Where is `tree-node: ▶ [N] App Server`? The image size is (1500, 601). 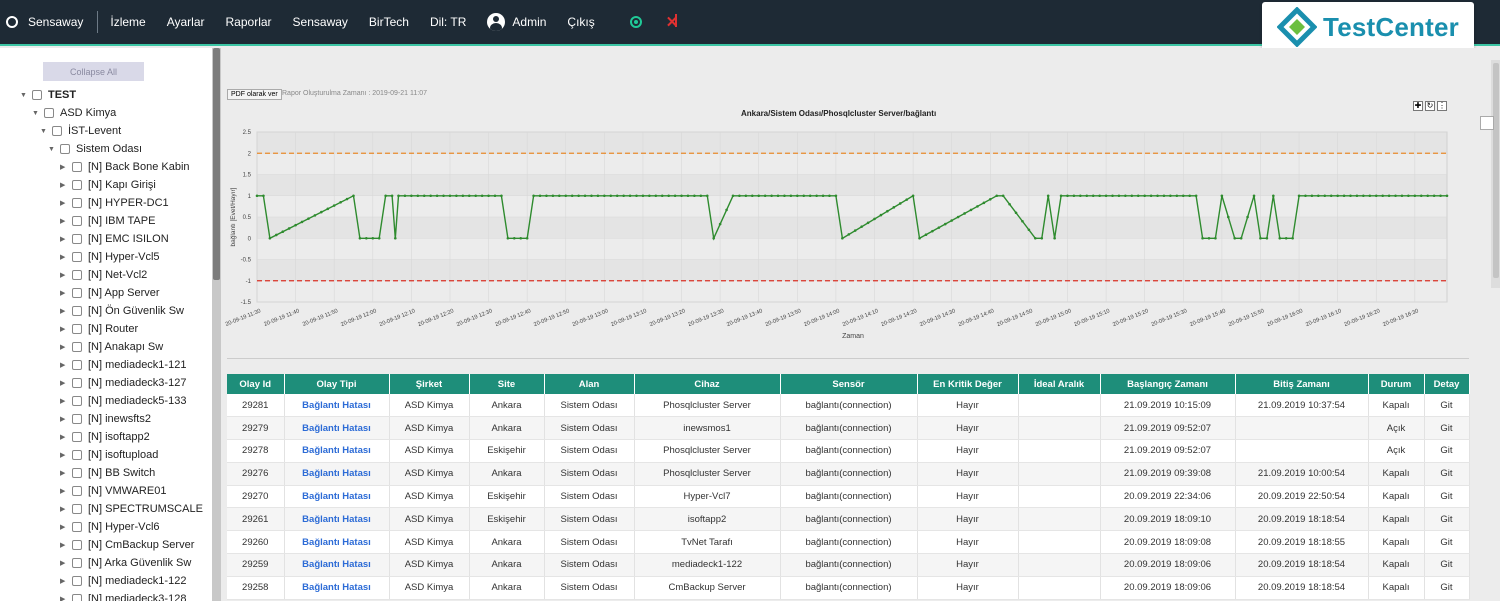 tree-node: ▶ [N] App Server is located at coordinates (110, 293).